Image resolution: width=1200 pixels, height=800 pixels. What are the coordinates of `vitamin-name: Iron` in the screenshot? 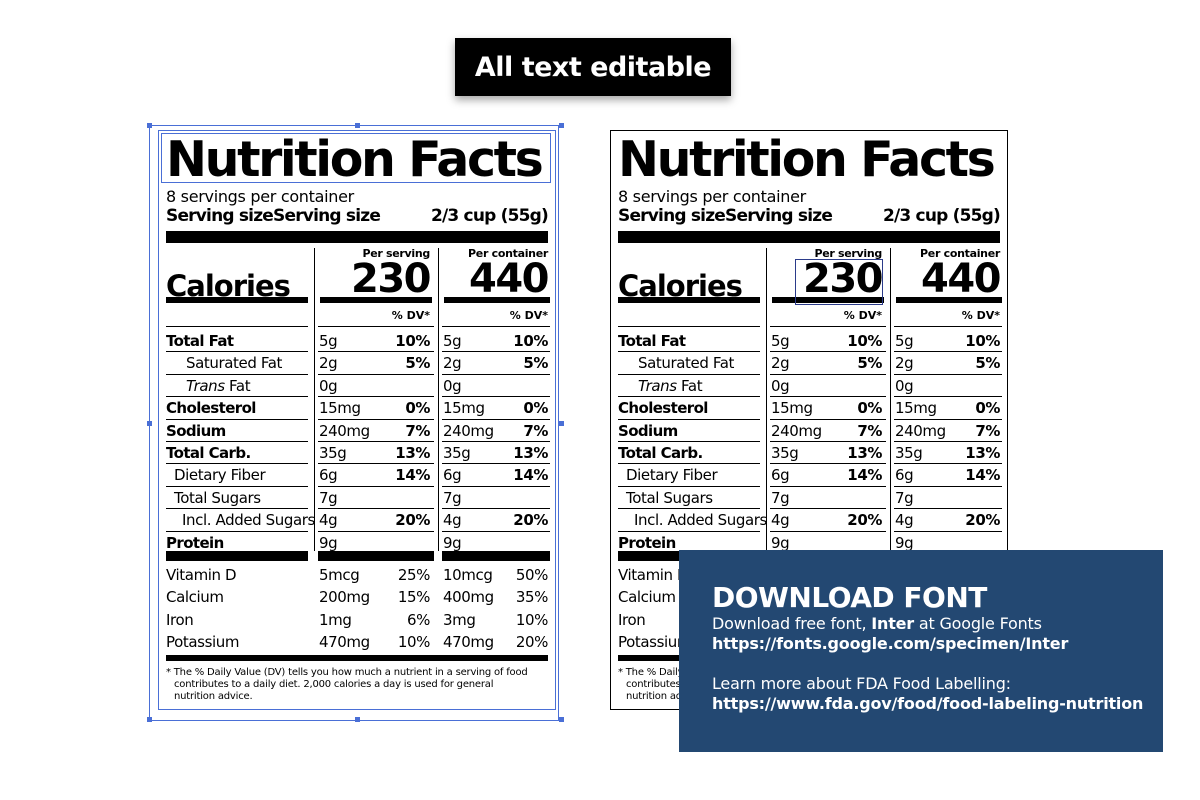 It's located at (180, 619).